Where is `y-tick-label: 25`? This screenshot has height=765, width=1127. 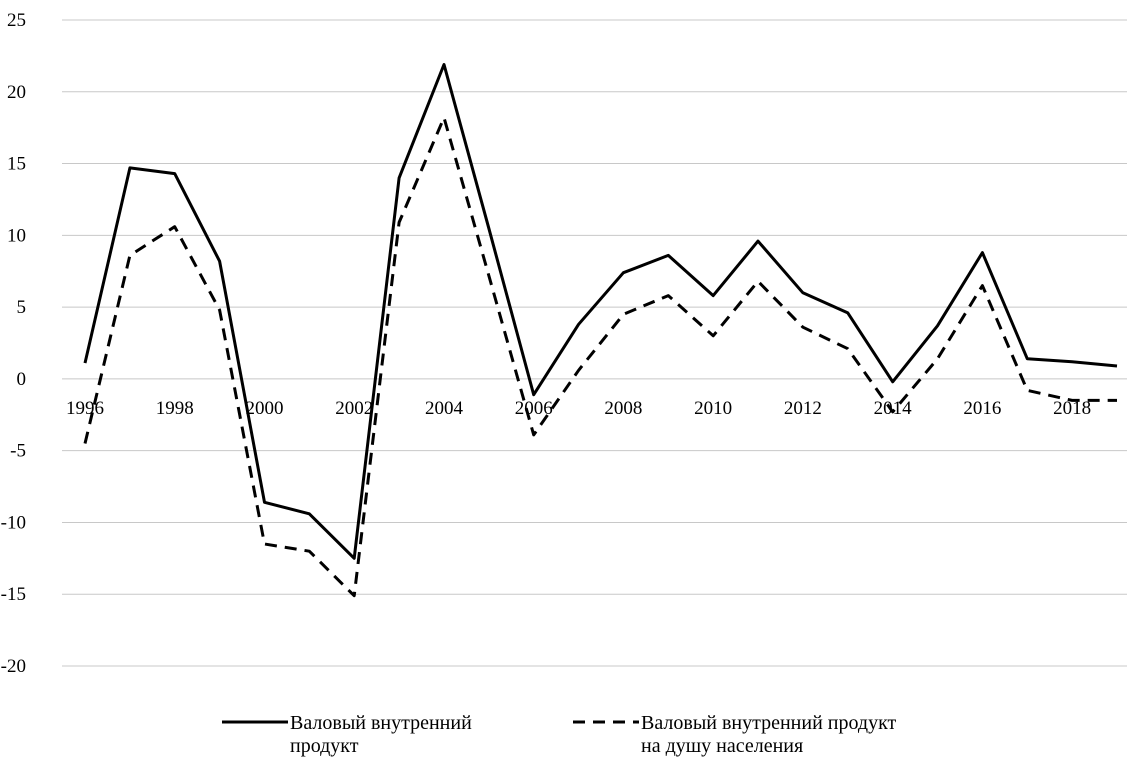
y-tick-label: 25 is located at coordinates (16, 20).